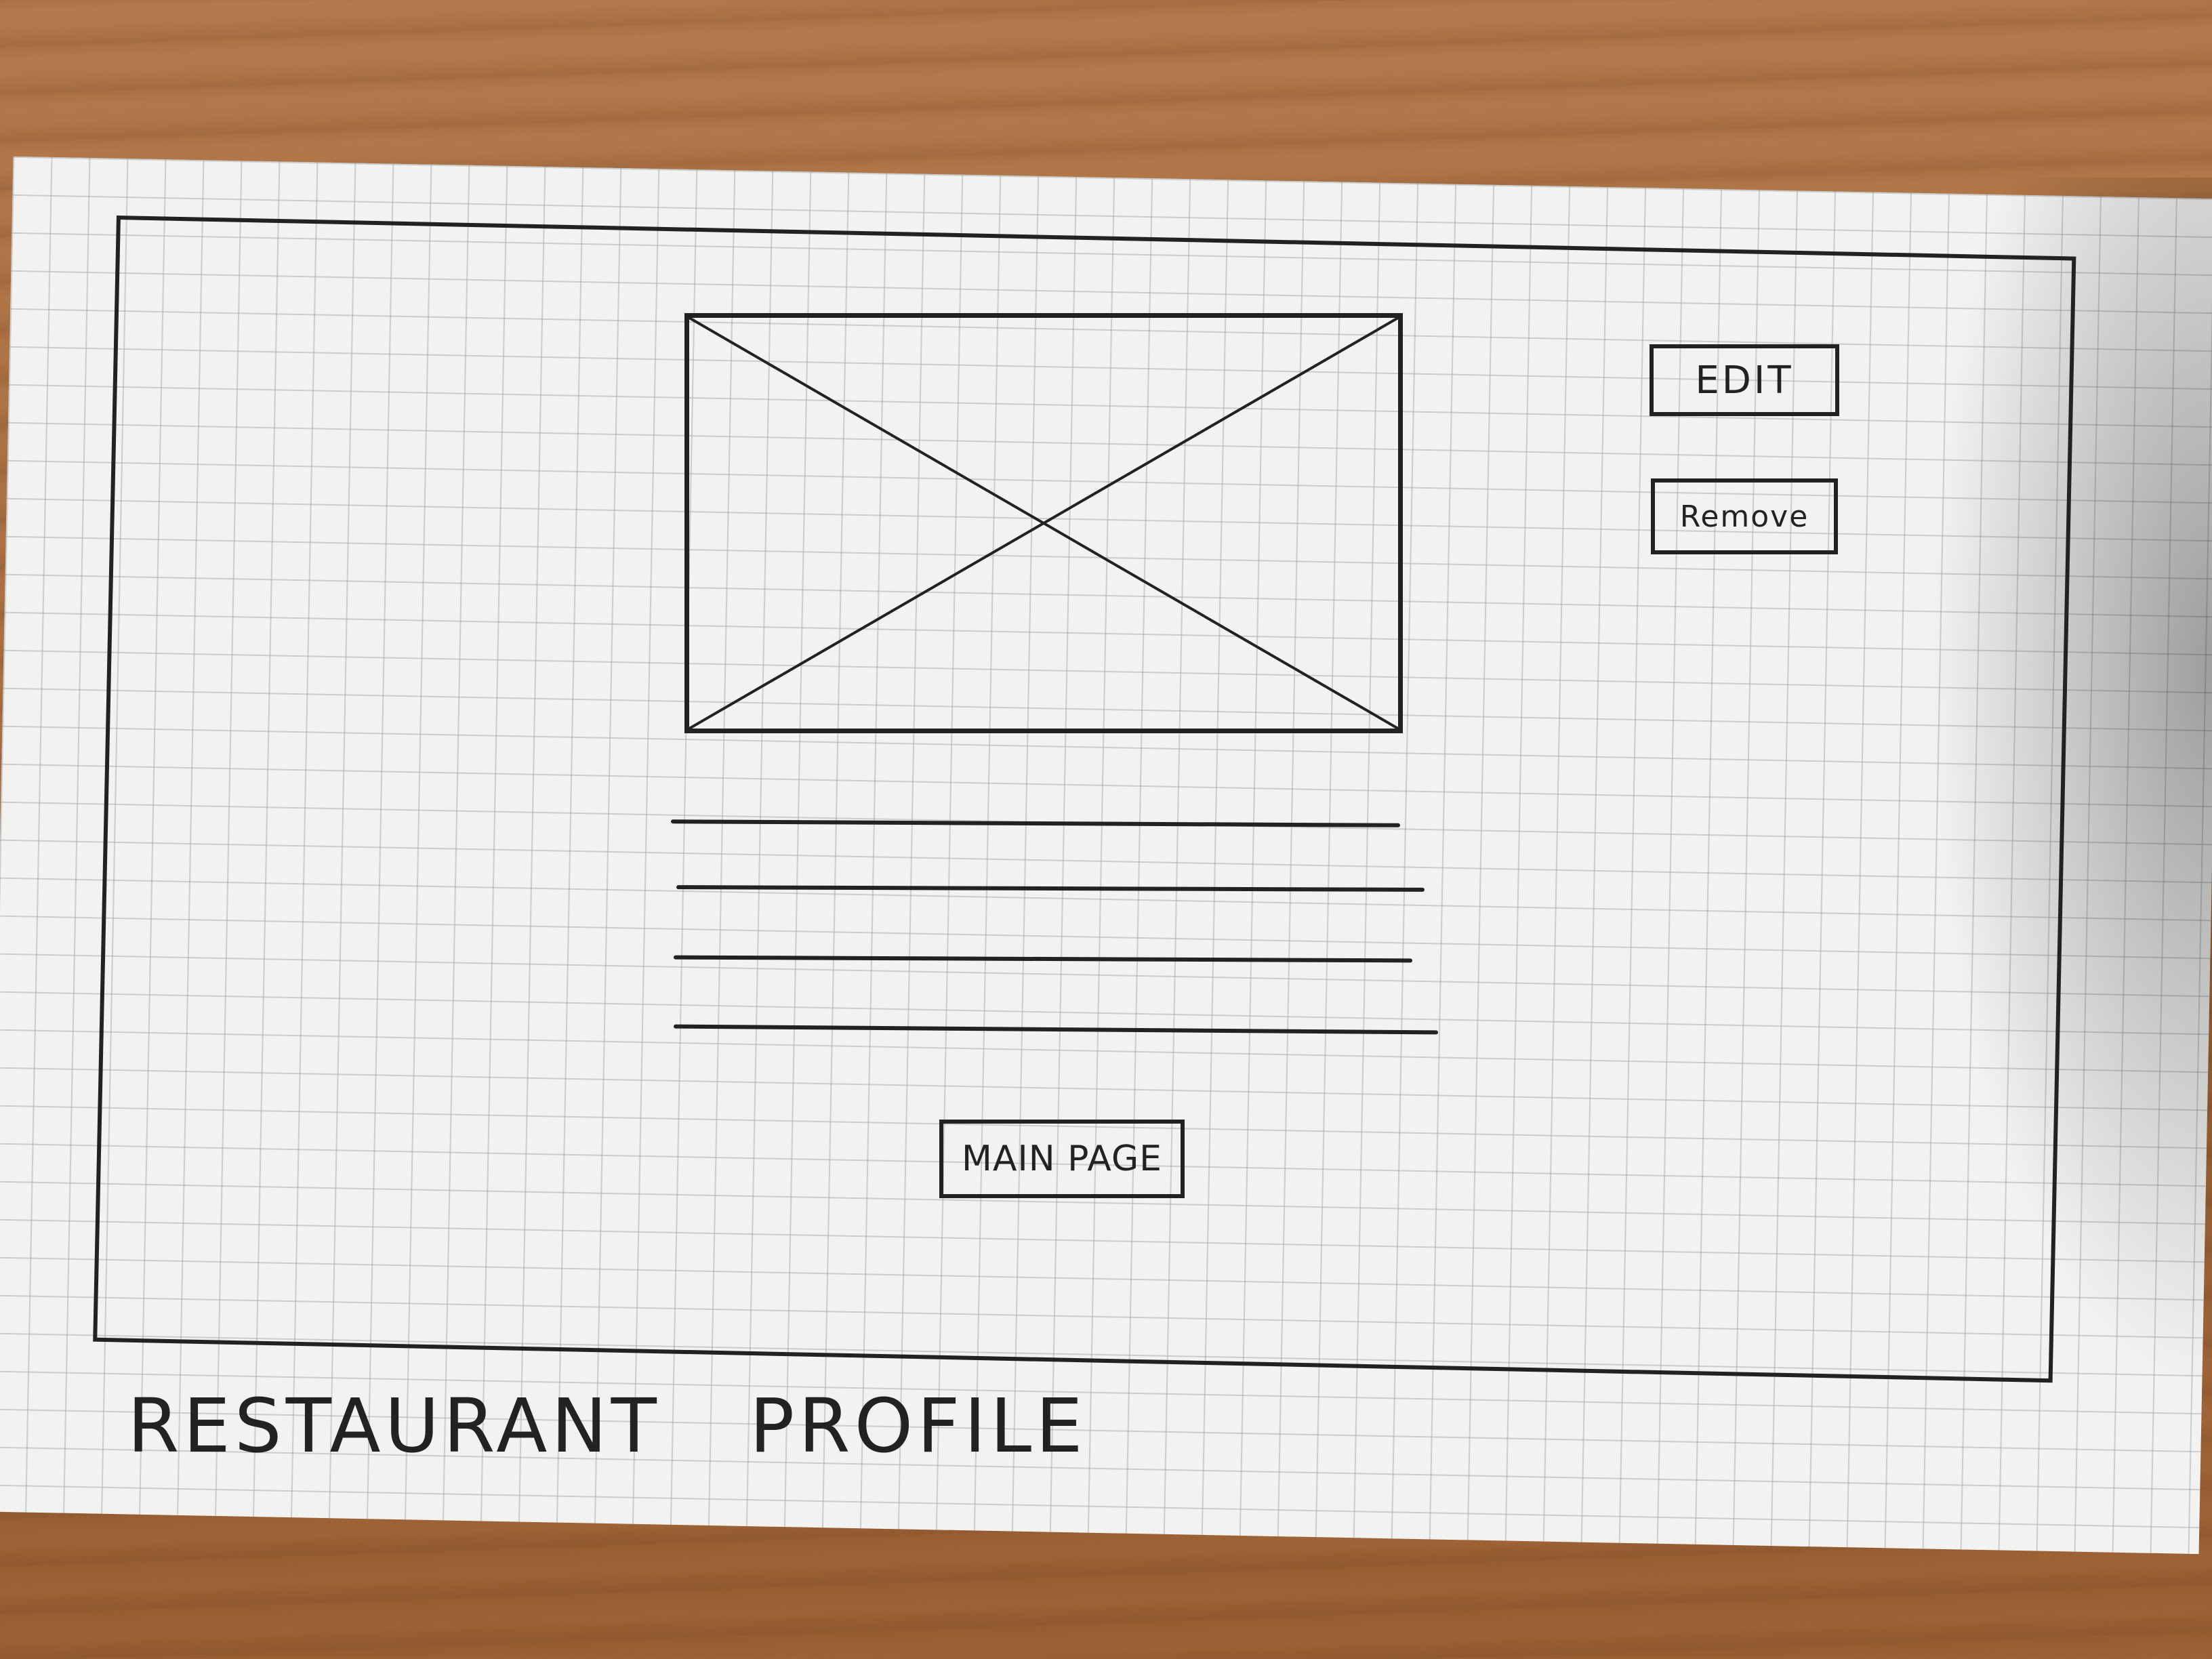  Describe the element at coordinates (607, 1426) in the screenshot. I see `page-title: RESTAURANT PROFILE` at that location.